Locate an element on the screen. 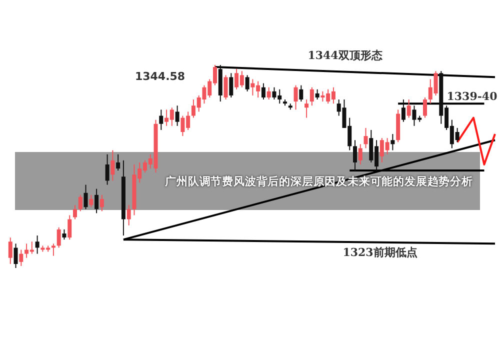 This screenshot has width=500, height=362. annotation: 1339-40 is located at coordinates (472, 96).